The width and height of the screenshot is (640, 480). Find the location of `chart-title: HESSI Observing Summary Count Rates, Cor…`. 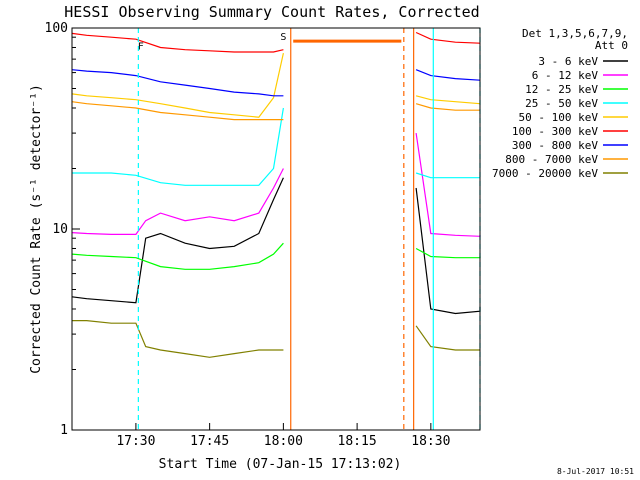

chart-title: HESSI Observing Summary Count Rates, Cor… is located at coordinates (271, 12).